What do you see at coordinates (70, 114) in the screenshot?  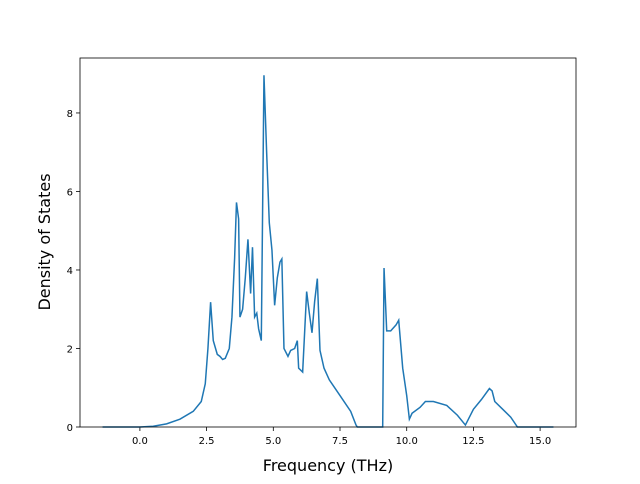 I see `y-tick-label: 8` at bounding box center [70, 114].